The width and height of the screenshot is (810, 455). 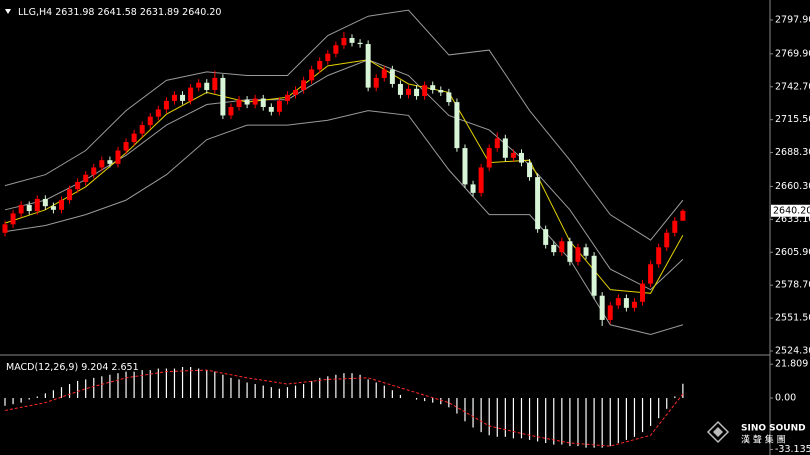 I want to click on logo, so click(x=718, y=432).